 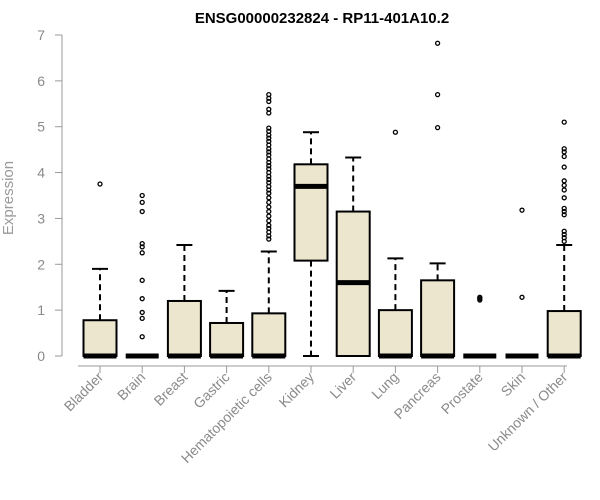 I want to click on x-category-label: Unknown / Other, so click(x=528, y=412).